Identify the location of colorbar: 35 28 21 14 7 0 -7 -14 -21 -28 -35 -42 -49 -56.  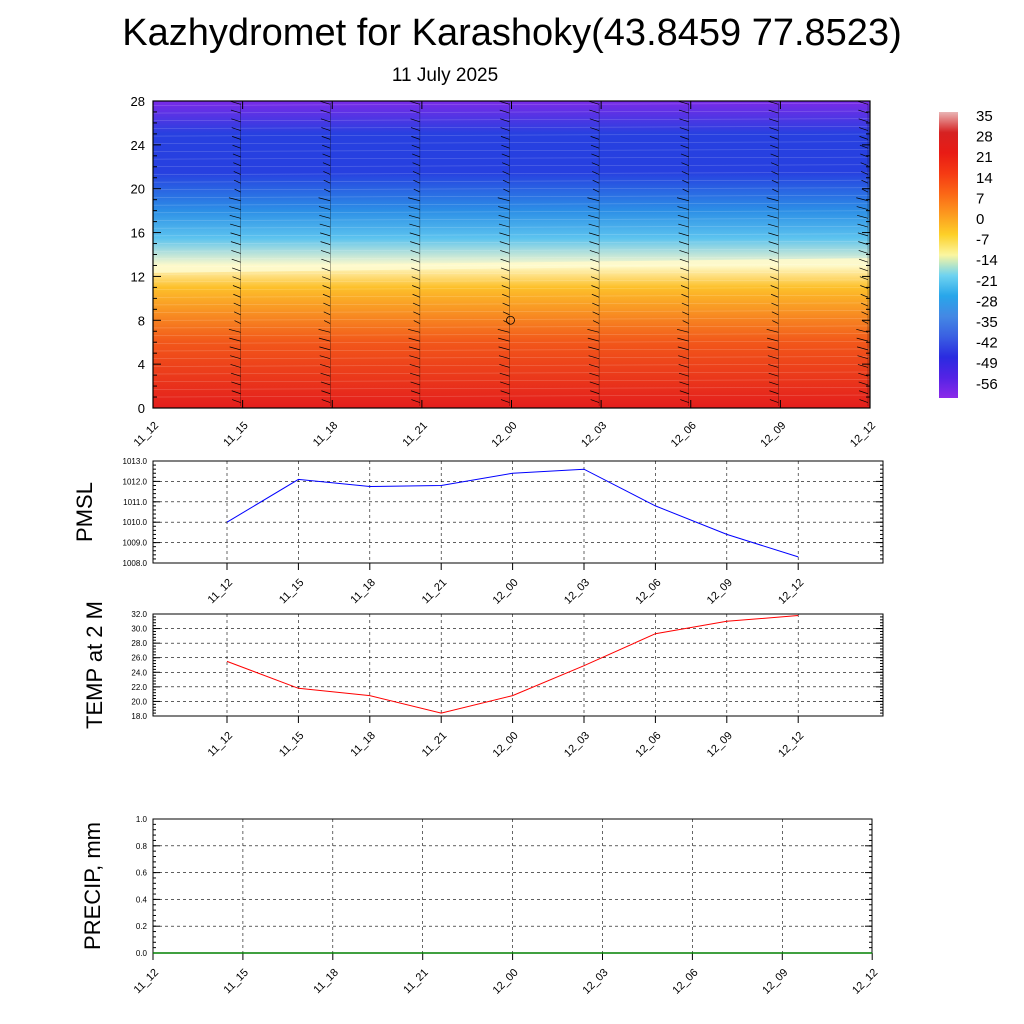
(968, 253).